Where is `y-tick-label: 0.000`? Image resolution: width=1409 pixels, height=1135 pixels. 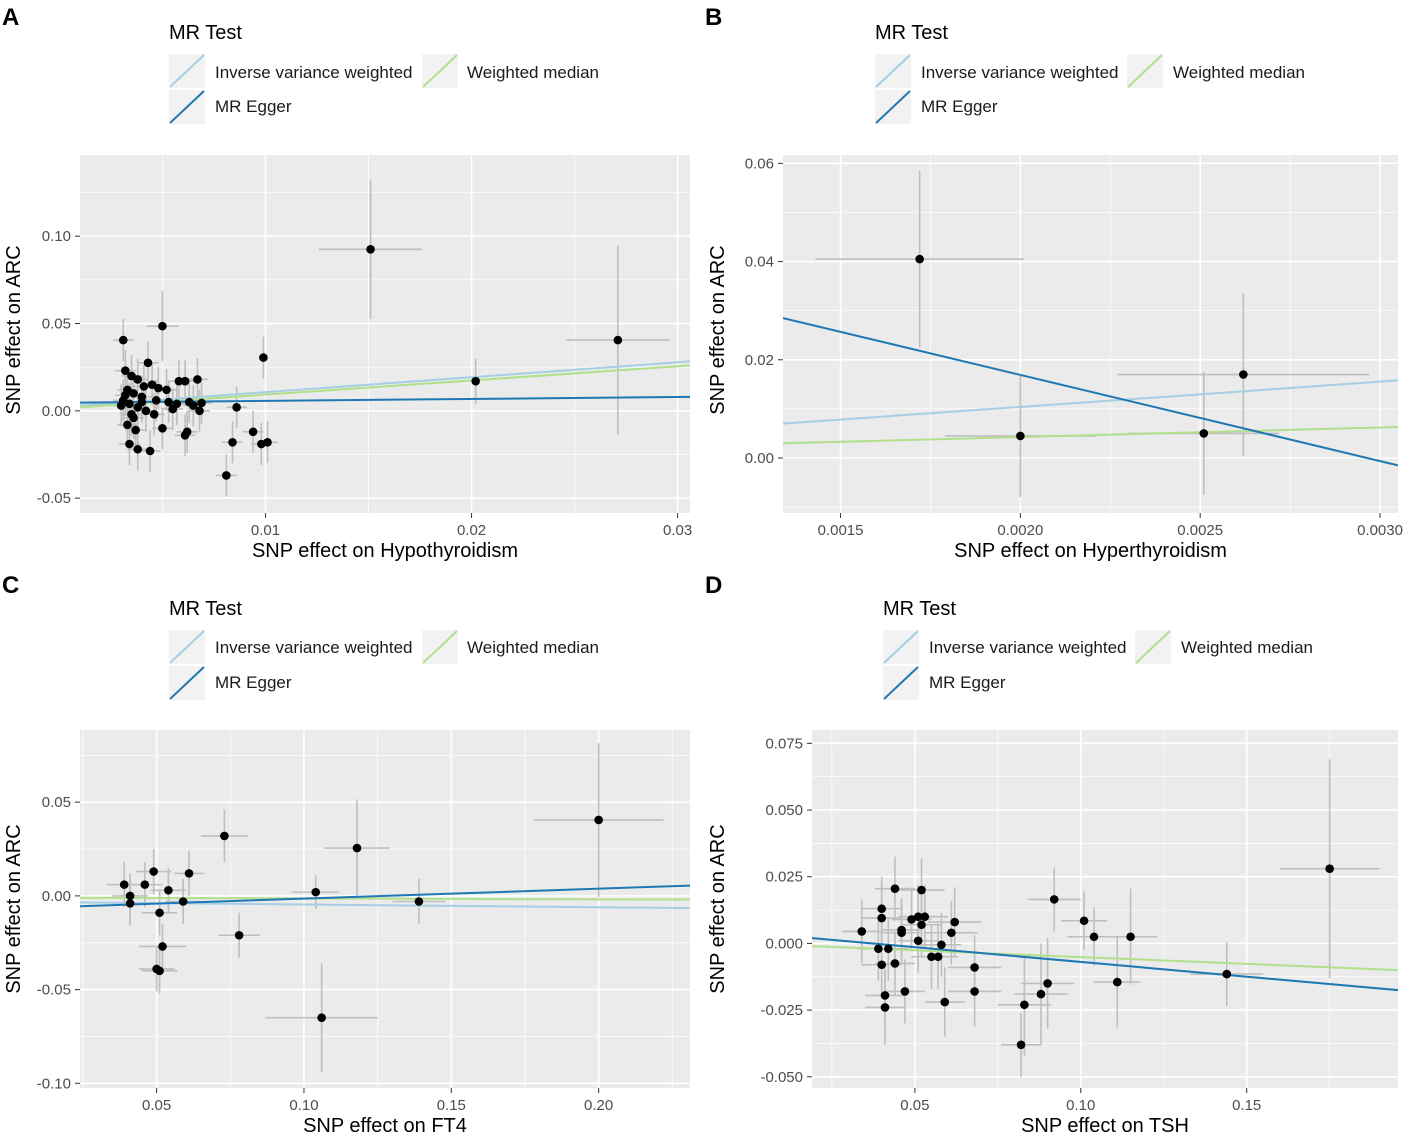
y-tick-label: 0.000 is located at coordinates (784, 943).